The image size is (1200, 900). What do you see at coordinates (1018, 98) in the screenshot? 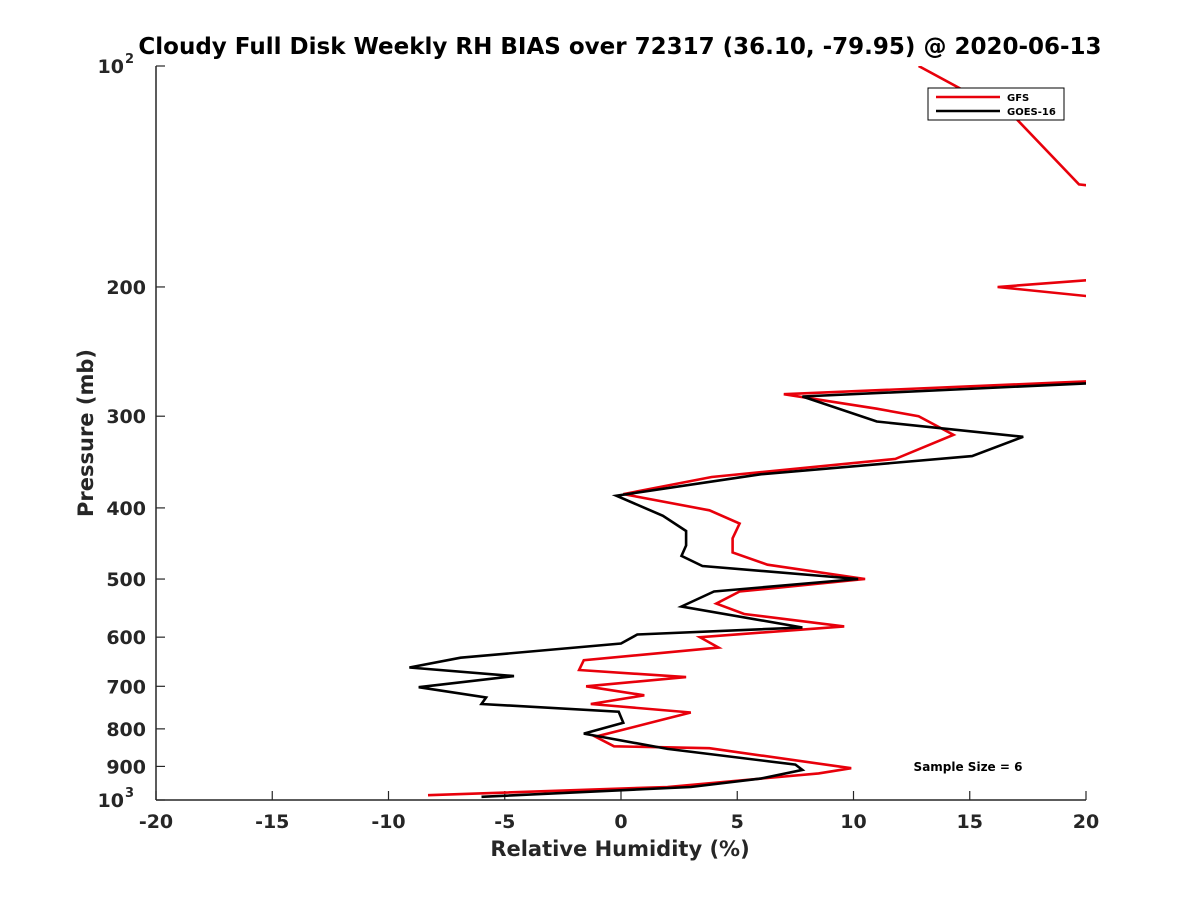
I see `legend-label-gfs: GFS` at bounding box center [1018, 98].